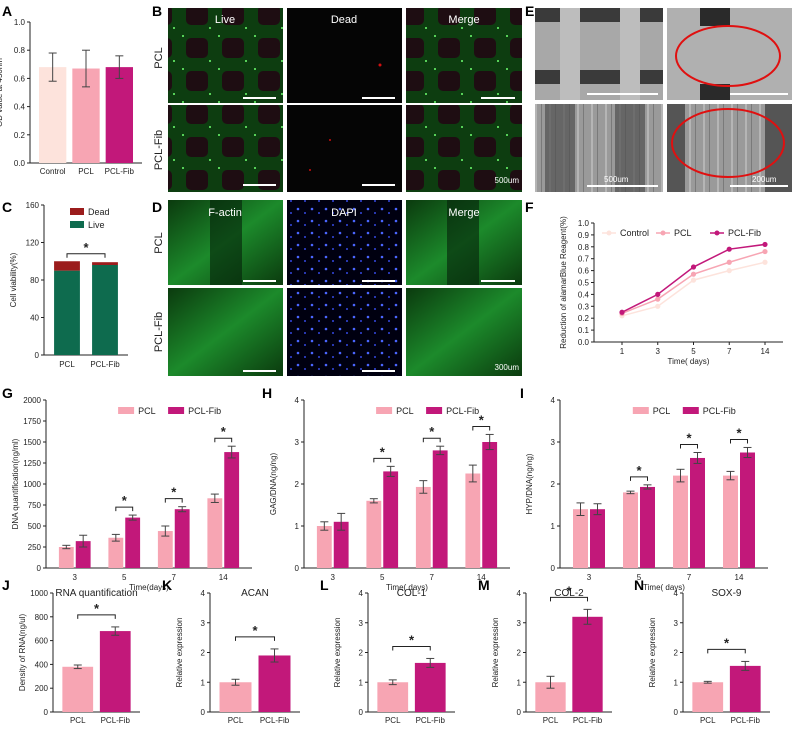 The width and height of the screenshot is (797, 735). What do you see at coordinates (584, 235) in the screenshot?
I see `y-tick-label: 0.9` at bounding box center [584, 235].